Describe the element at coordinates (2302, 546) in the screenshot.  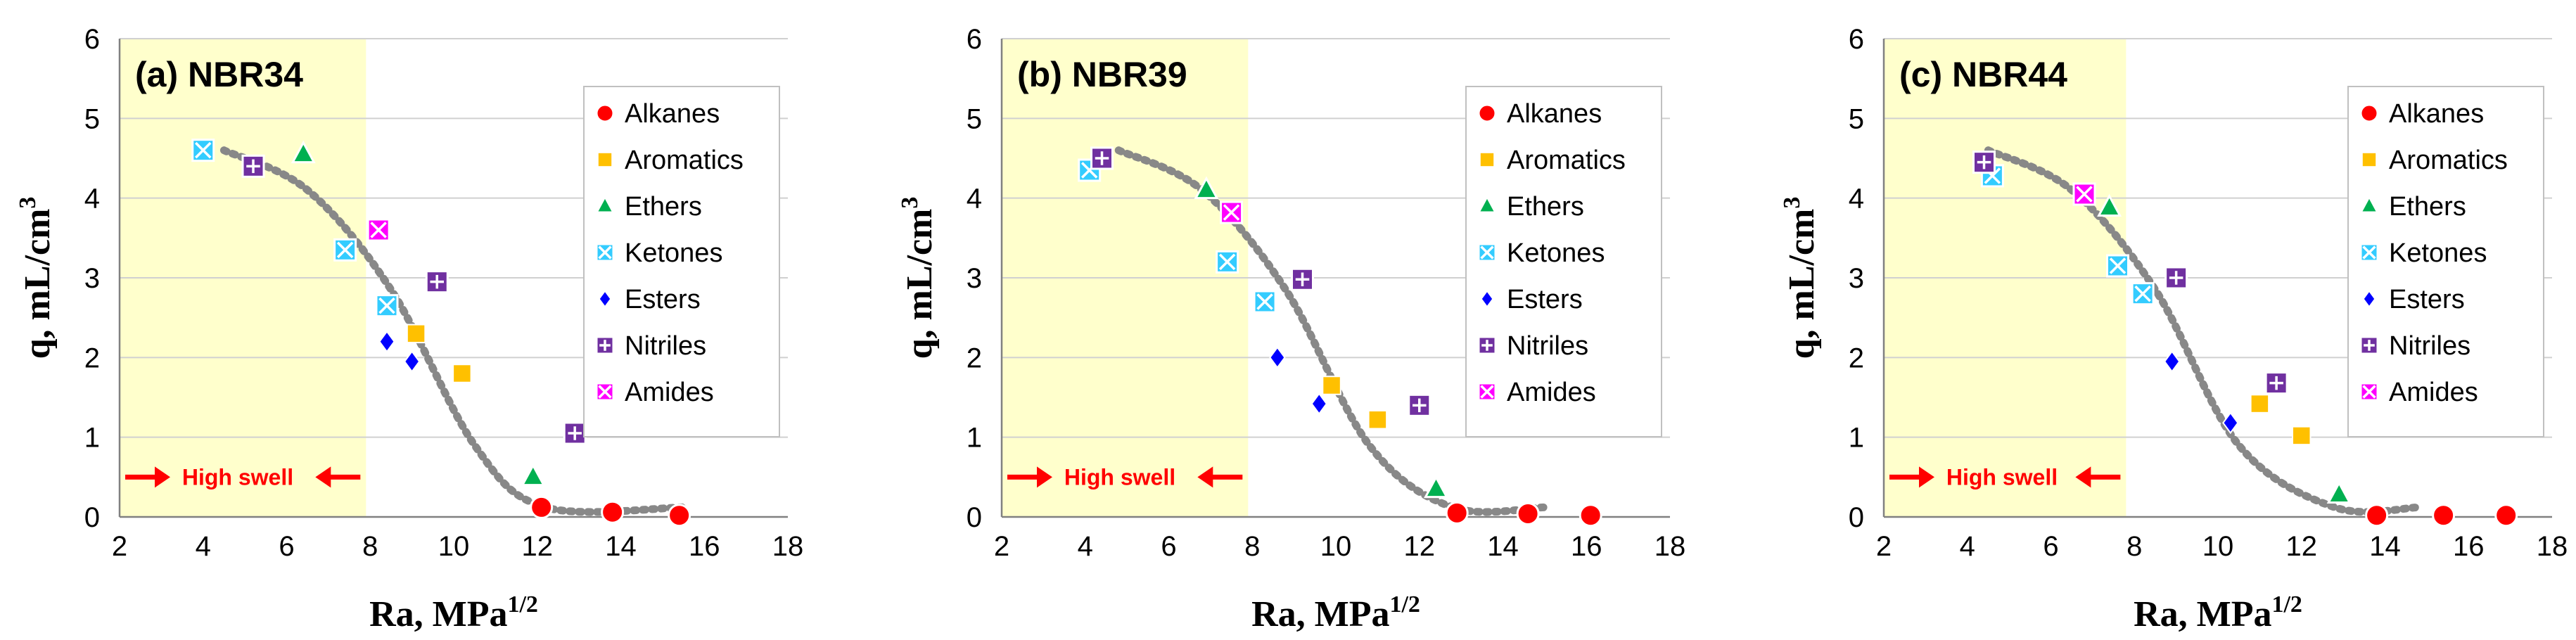
I see `panel-3-x-tick-label: 12` at that location.